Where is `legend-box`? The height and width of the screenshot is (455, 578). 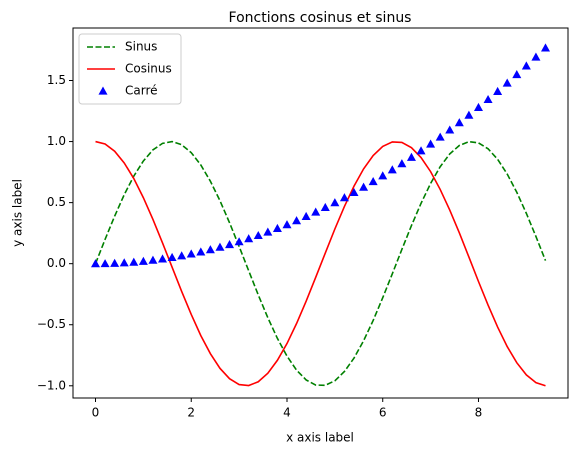 legend-box is located at coordinates (130, 69).